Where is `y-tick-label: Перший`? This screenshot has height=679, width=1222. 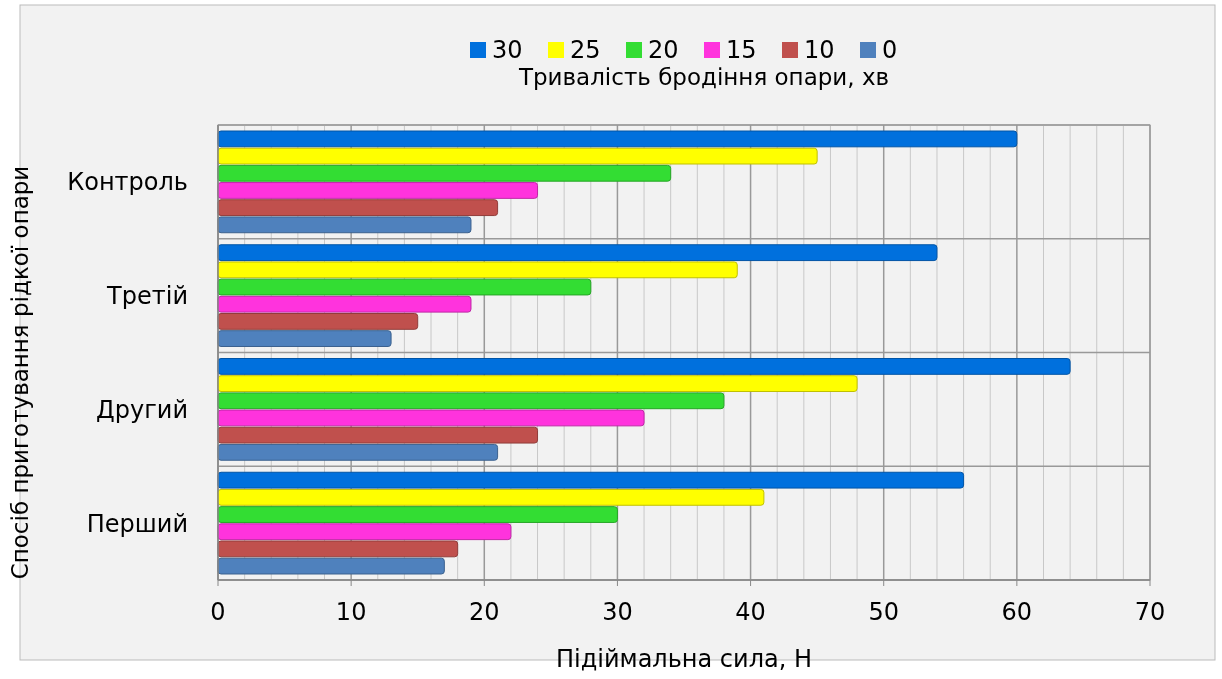
y-tick-label: Перший is located at coordinates (137, 523).